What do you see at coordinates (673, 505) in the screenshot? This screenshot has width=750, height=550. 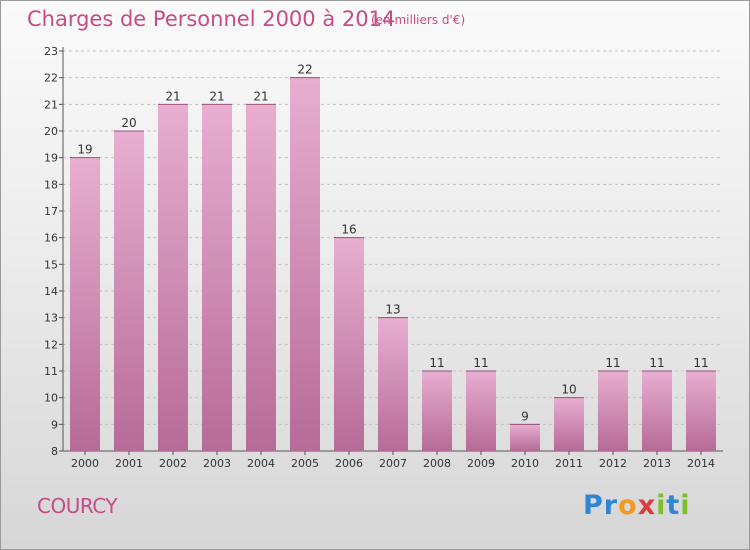 I see `logo-letter: t` at bounding box center [673, 505].